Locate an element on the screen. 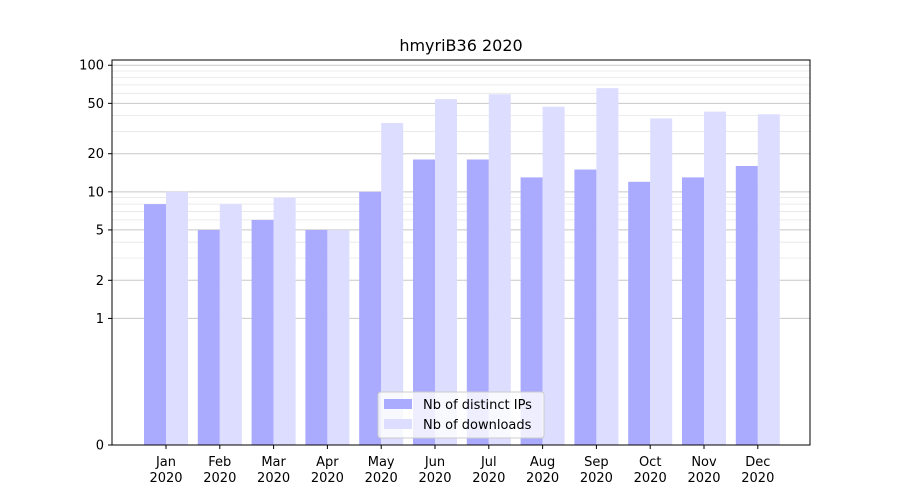  x-tick-label-month: Apr is located at coordinates (327, 462).